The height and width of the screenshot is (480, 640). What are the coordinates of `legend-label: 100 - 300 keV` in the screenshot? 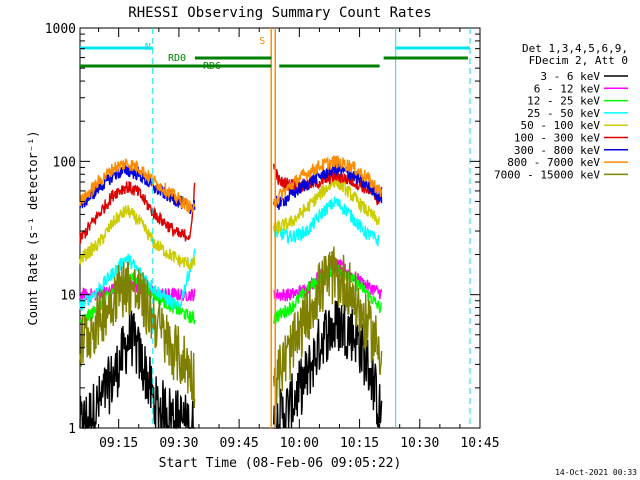 It's located at (557, 138).